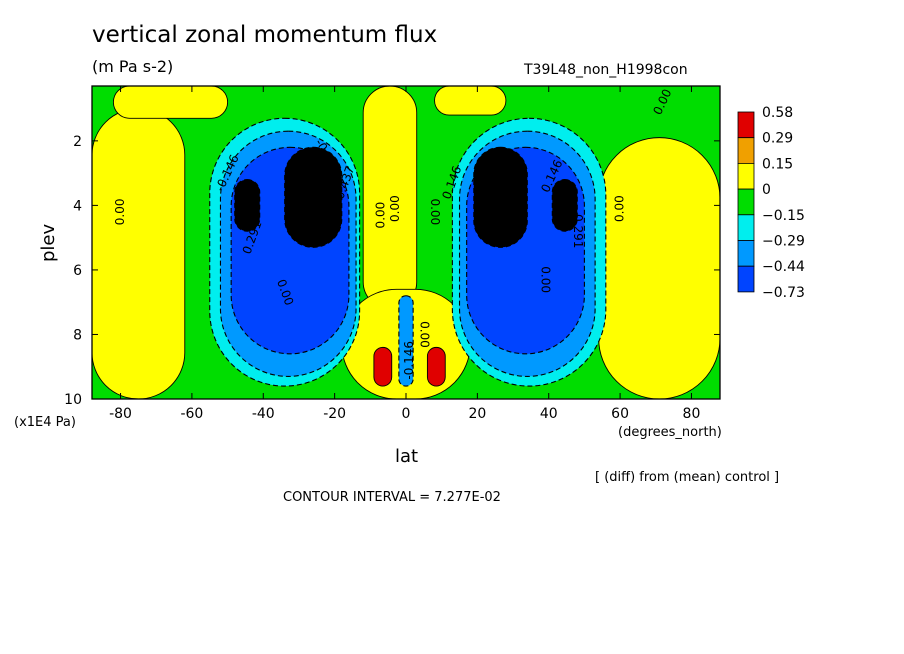 The image size is (904, 654). Describe the element at coordinates (620, 208) in the screenshot. I see `contour-label-13: 0.00` at that location.